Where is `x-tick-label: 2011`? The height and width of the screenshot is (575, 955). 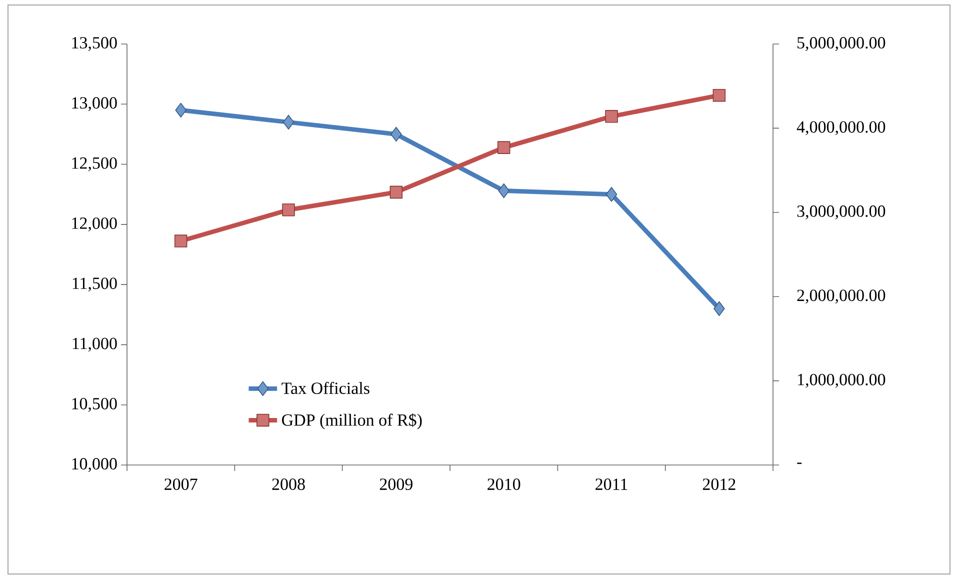 x-tick-label: 2011 is located at coordinates (612, 484).